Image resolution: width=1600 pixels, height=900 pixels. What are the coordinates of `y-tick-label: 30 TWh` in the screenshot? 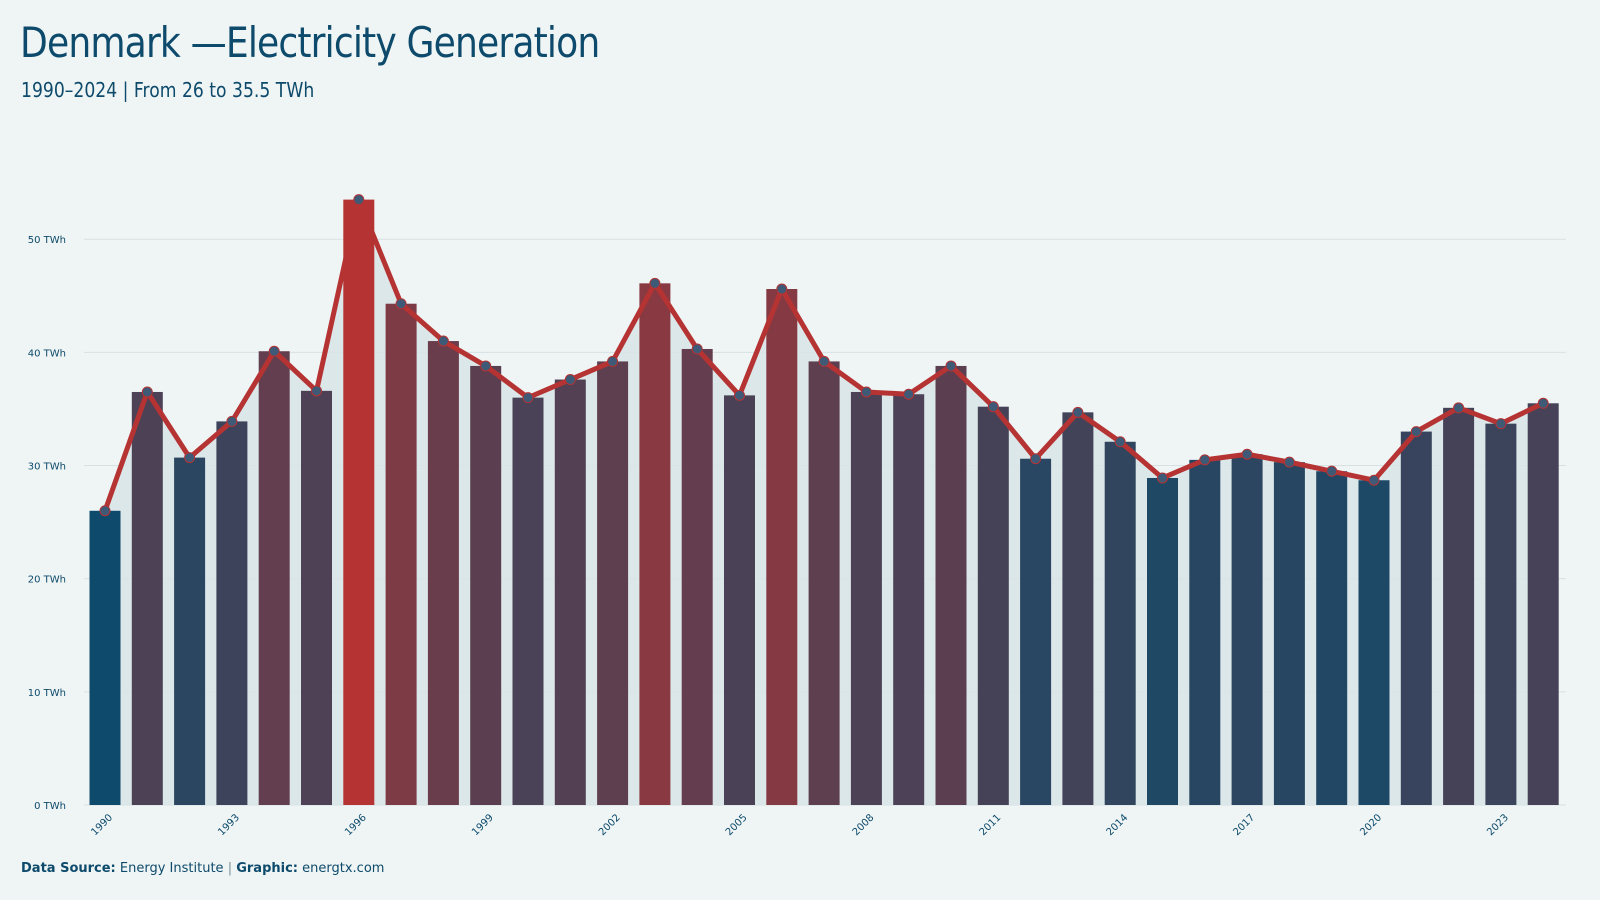 It's located at (47, 467).